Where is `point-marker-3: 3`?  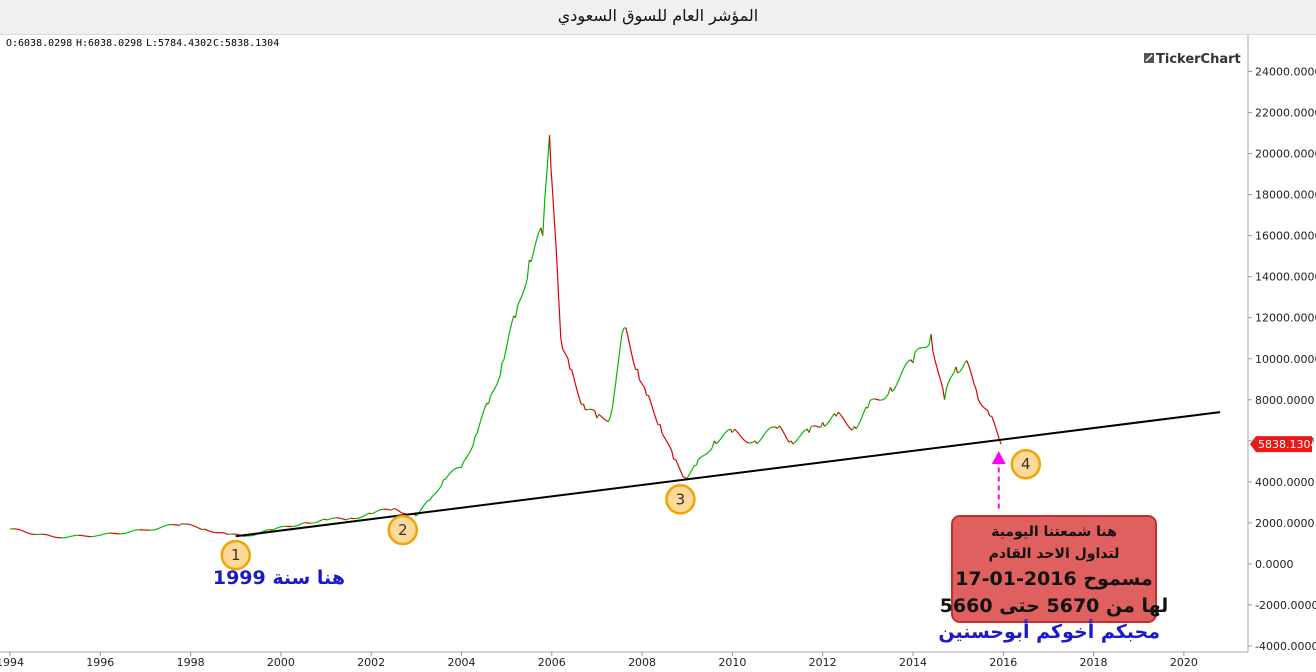
point-marker-3: 3 is located at coordinates (680, 499).